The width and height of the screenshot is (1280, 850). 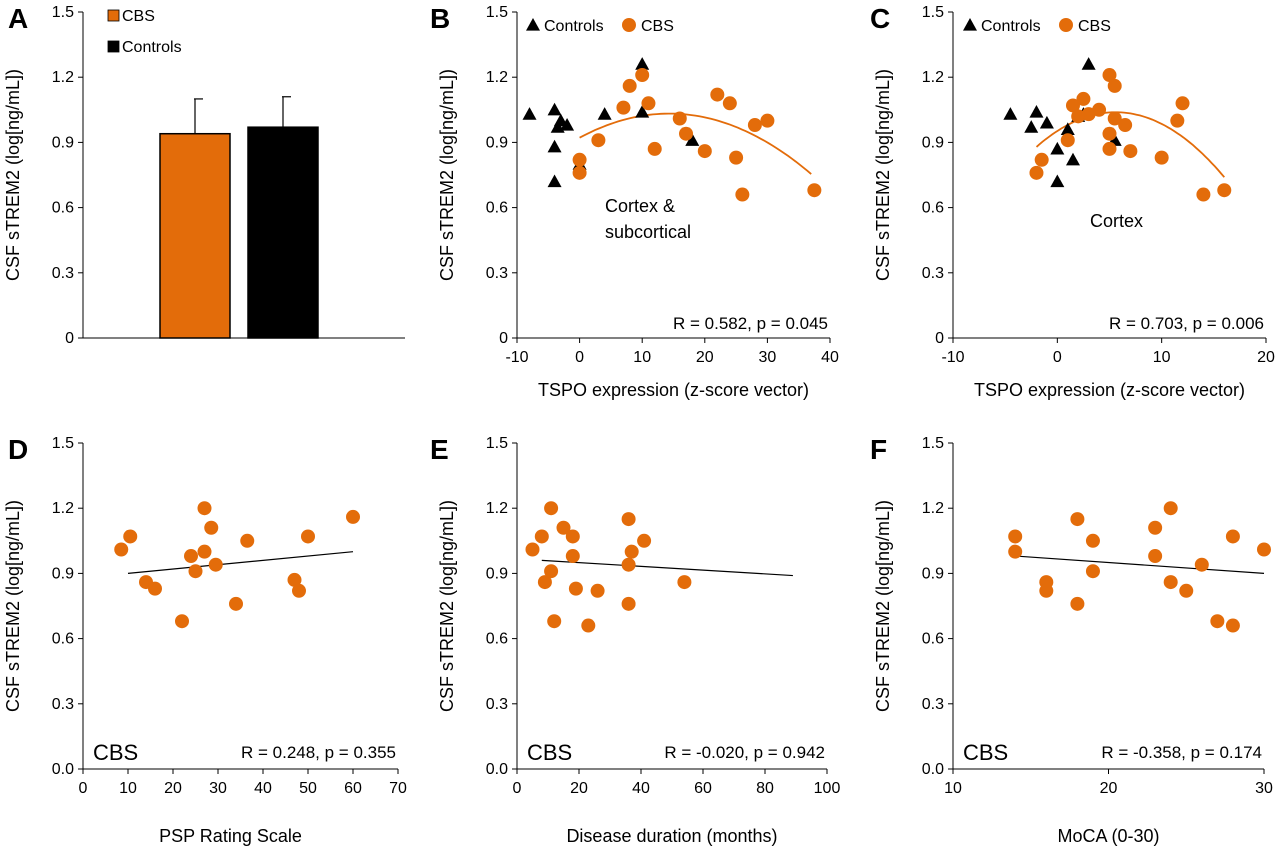 I want to click on y-tick-label: 0.0, so click(x=63, y=769).